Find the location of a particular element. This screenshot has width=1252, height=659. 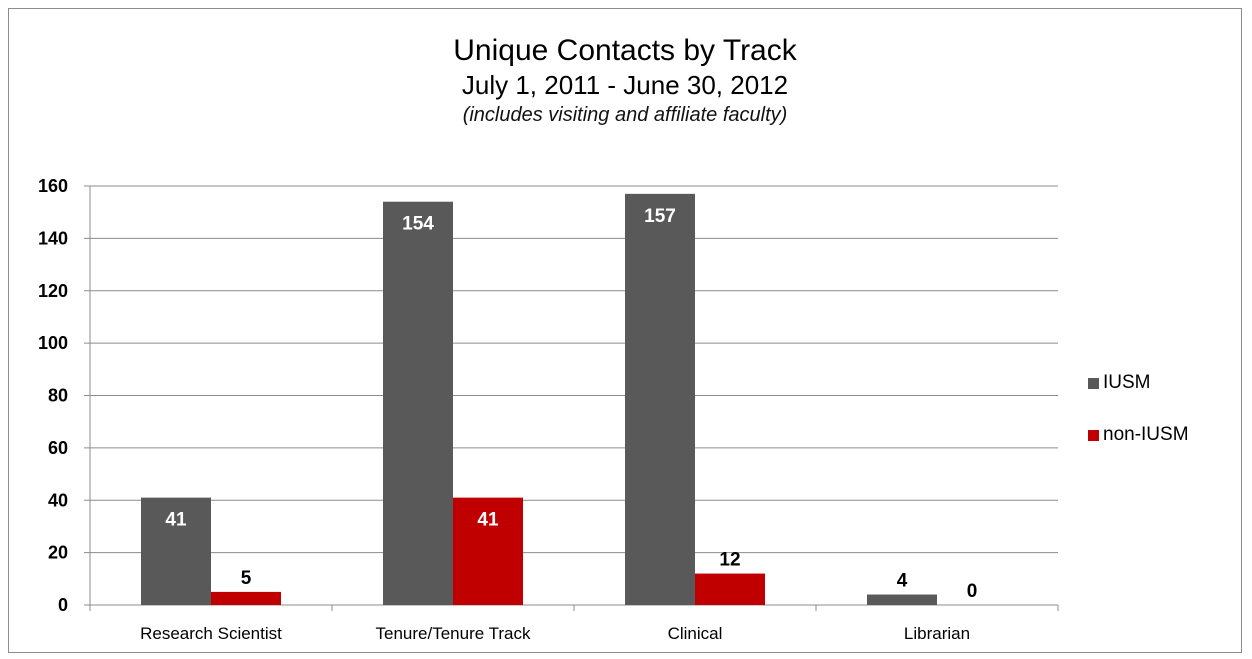

y-tick-label: 160 is located at coordinates (53, 186).